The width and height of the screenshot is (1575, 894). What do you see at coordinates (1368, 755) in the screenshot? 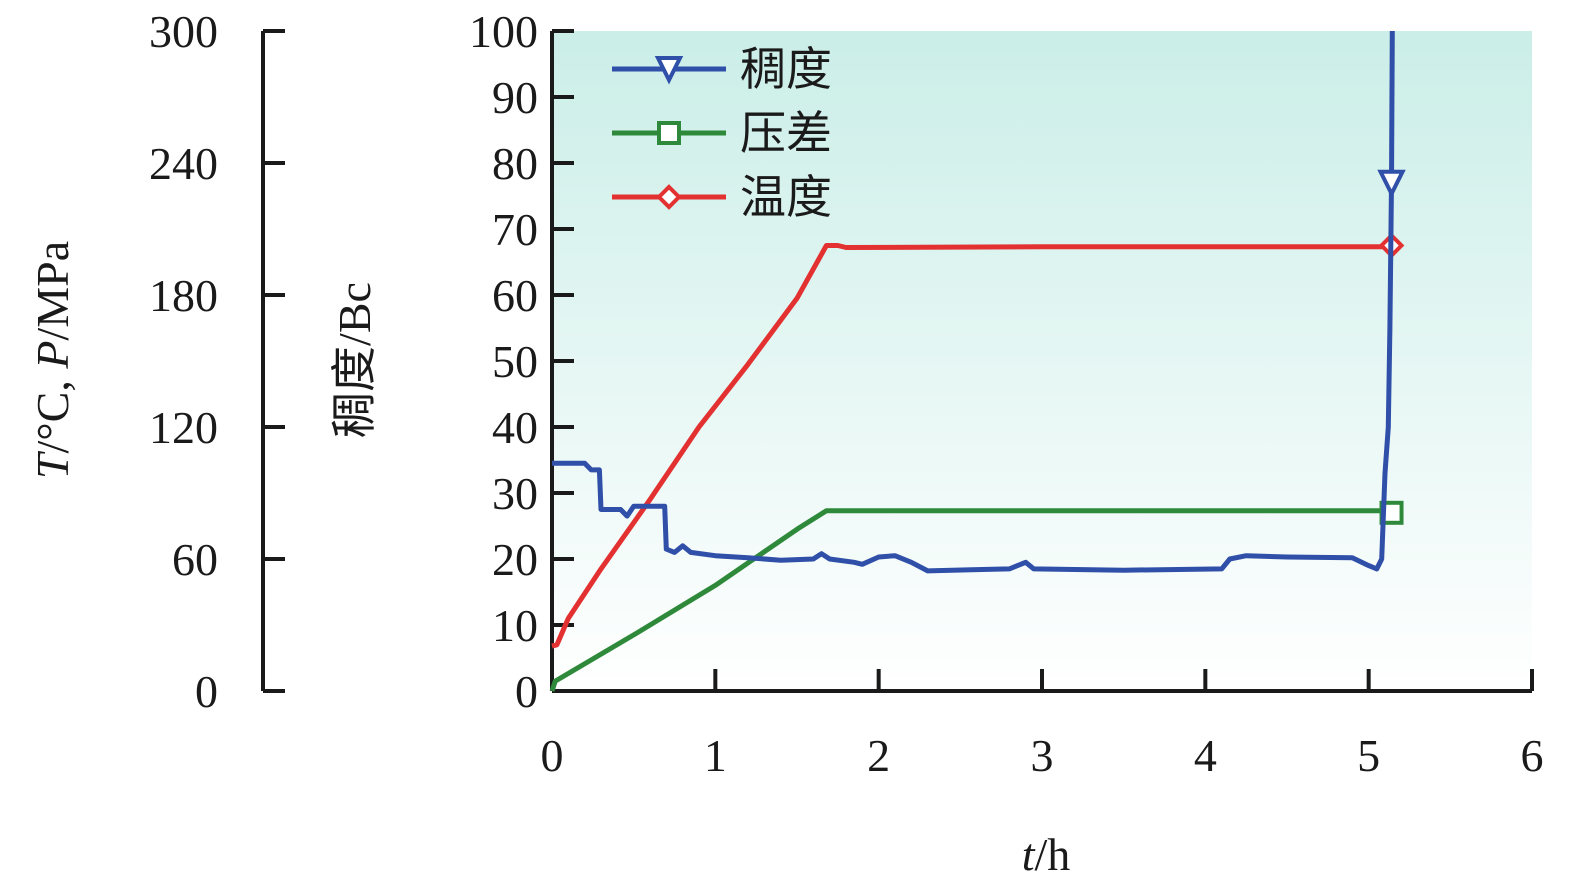
I see `x-tick-label: 5` at bounding box center [1368, 755].